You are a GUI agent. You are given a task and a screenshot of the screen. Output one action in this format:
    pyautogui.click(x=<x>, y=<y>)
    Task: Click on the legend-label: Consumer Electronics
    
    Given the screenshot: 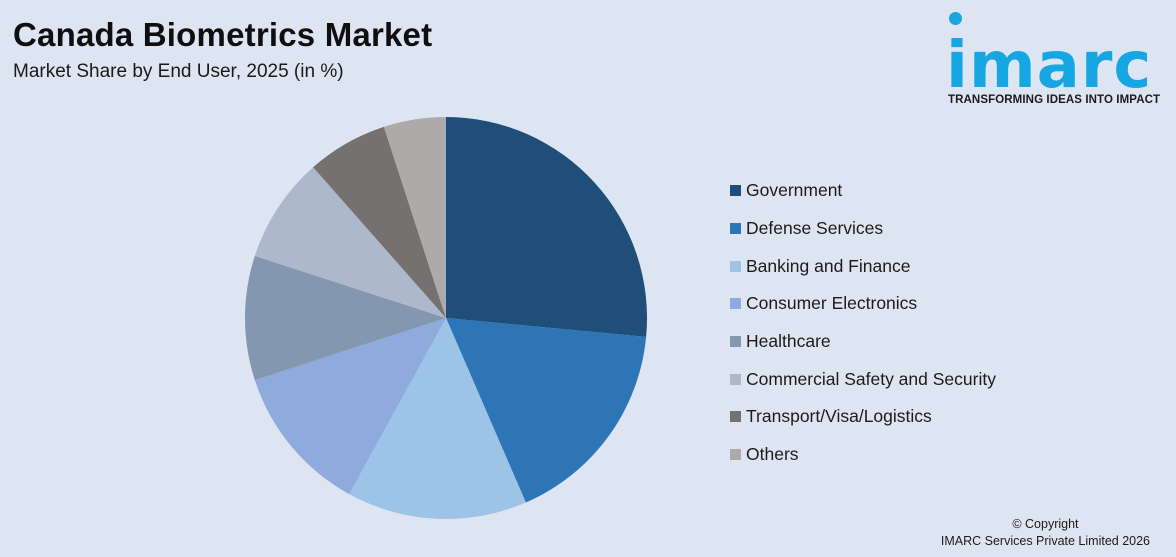 What is the action you would take?
    pyautogui.click(x=832, y=303)
    